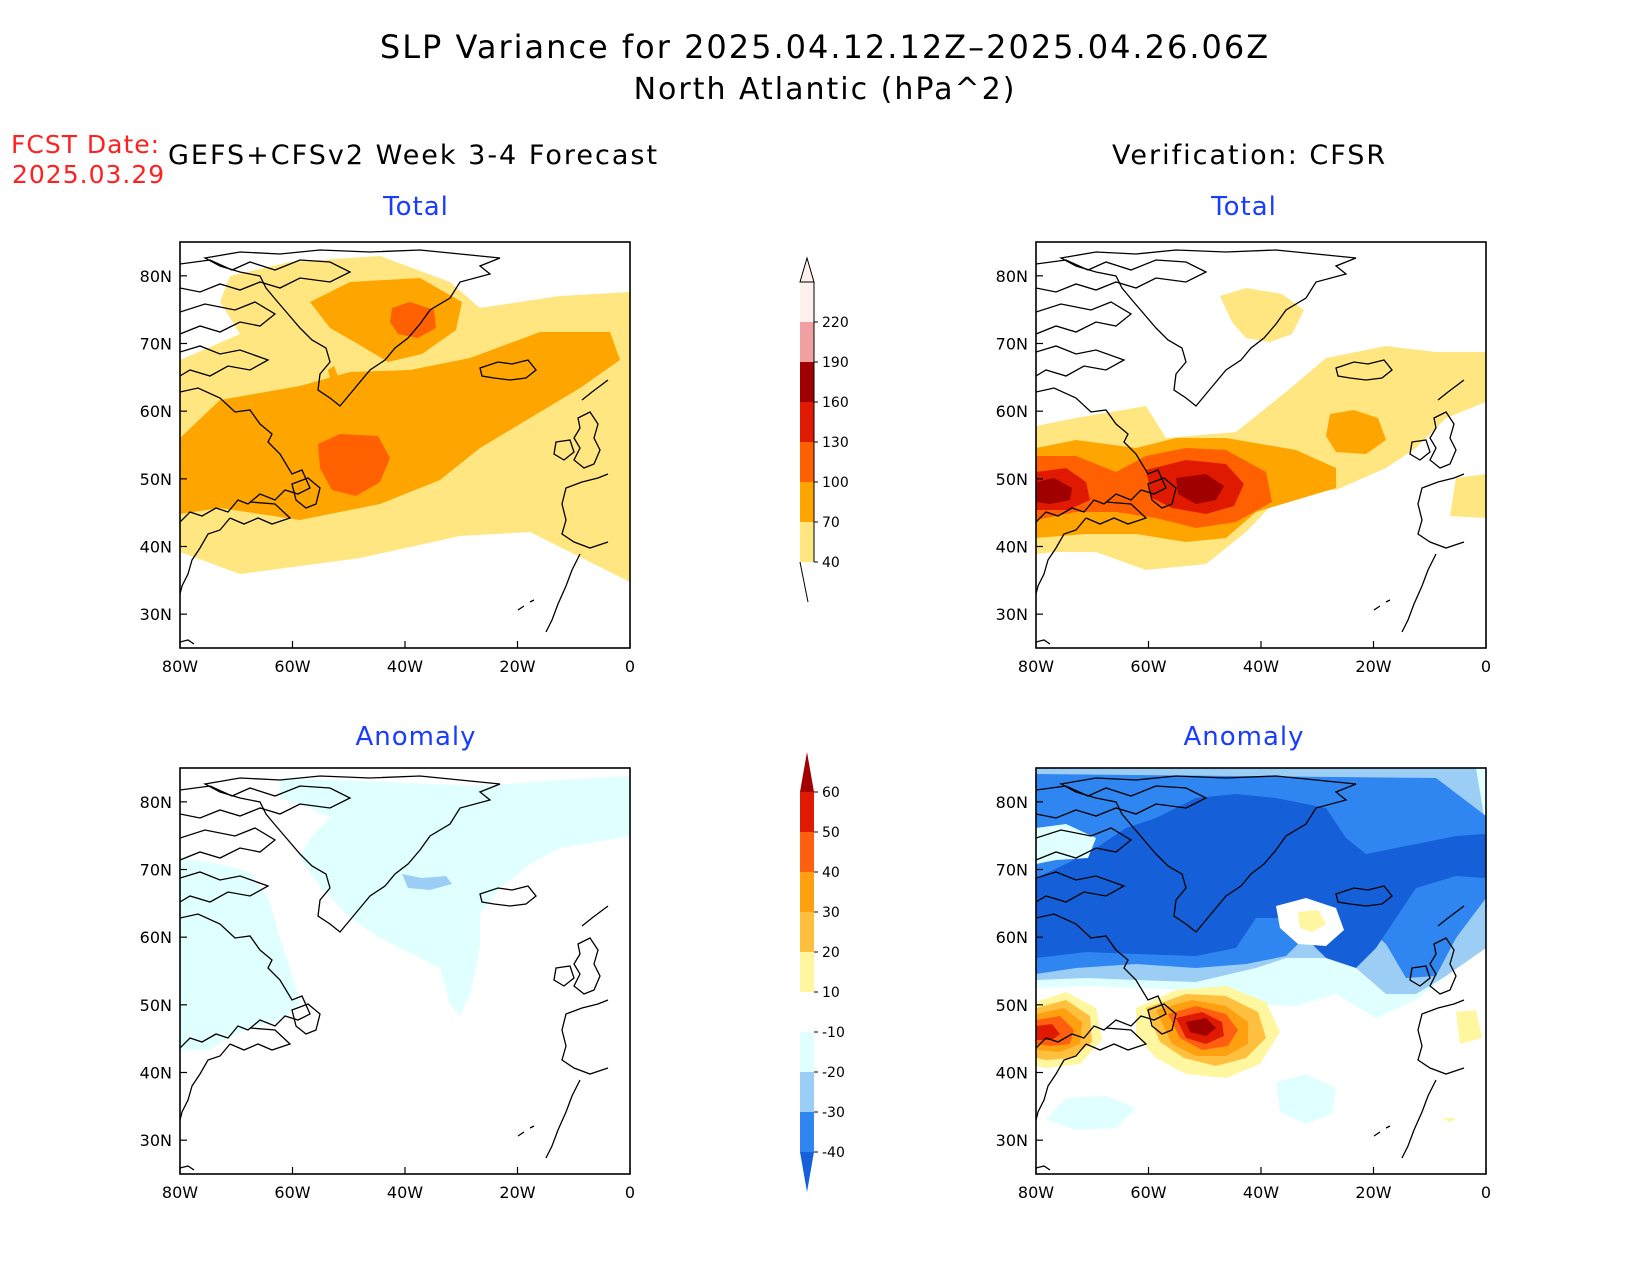  What do you see at coordinates (835, 363) in the screenshot?
I see `colorbar-total-label: 190` at bounding box center [835, 363].